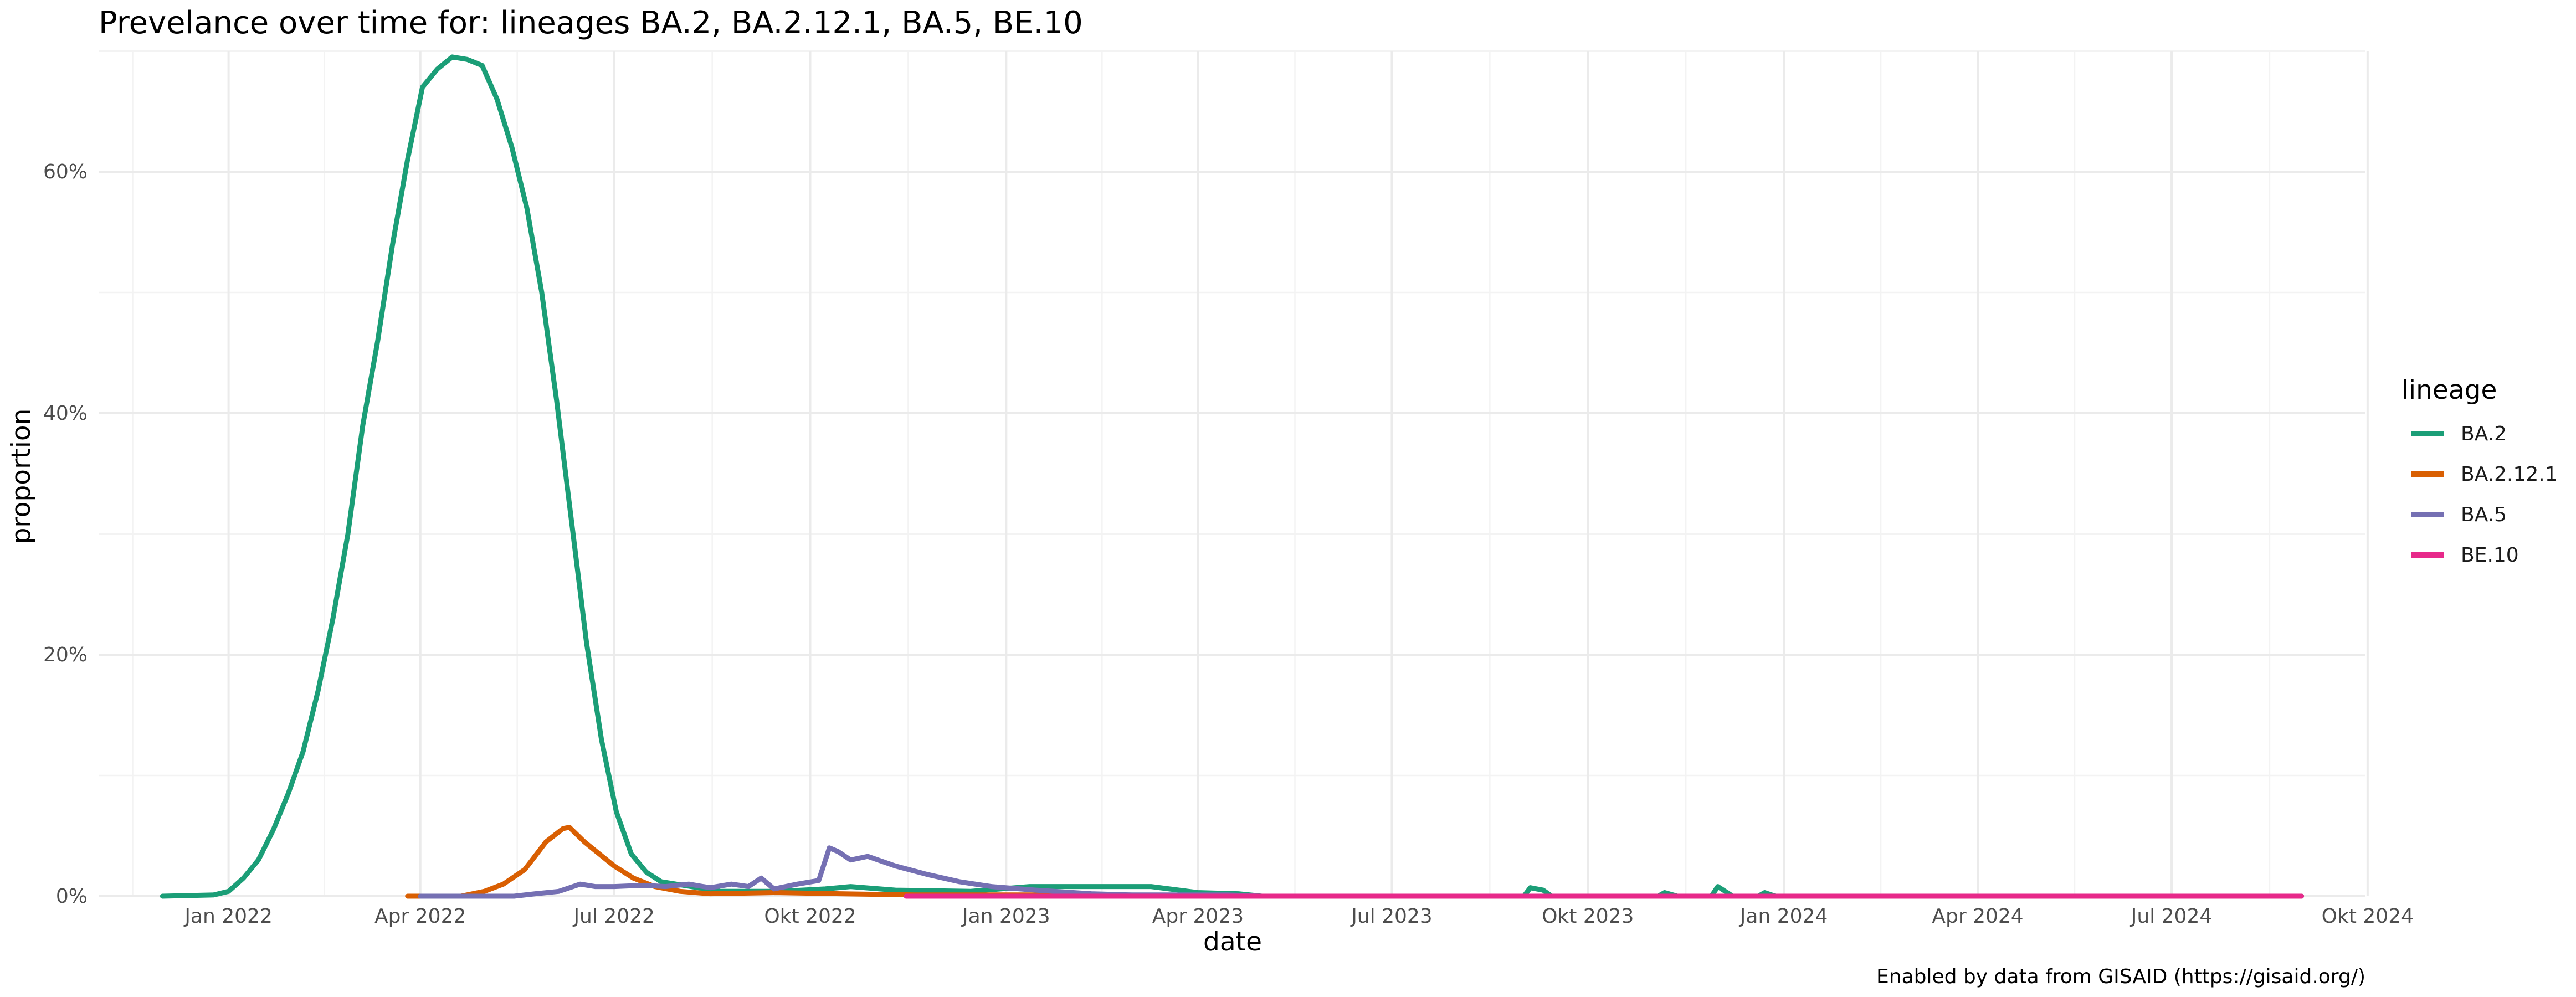  Describe the element at coordinates (810, 916) in the screenshot. I see `x-tick-label: Okt 2022` at that location.